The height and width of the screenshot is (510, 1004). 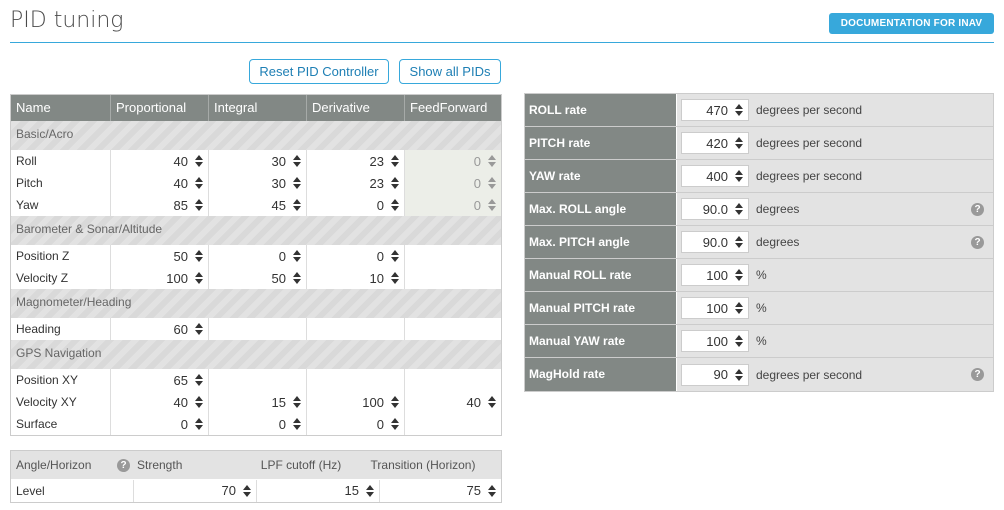 I want to click on pid-value: 15, so click(x=278, y=402).